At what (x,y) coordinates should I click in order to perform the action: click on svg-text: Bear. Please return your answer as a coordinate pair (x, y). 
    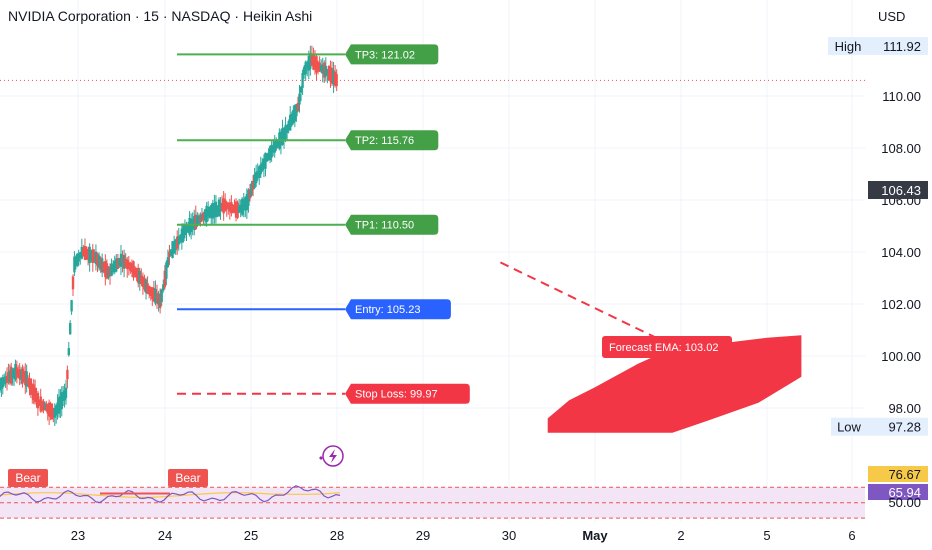
    Looking at the image, I should click on (27, 478).